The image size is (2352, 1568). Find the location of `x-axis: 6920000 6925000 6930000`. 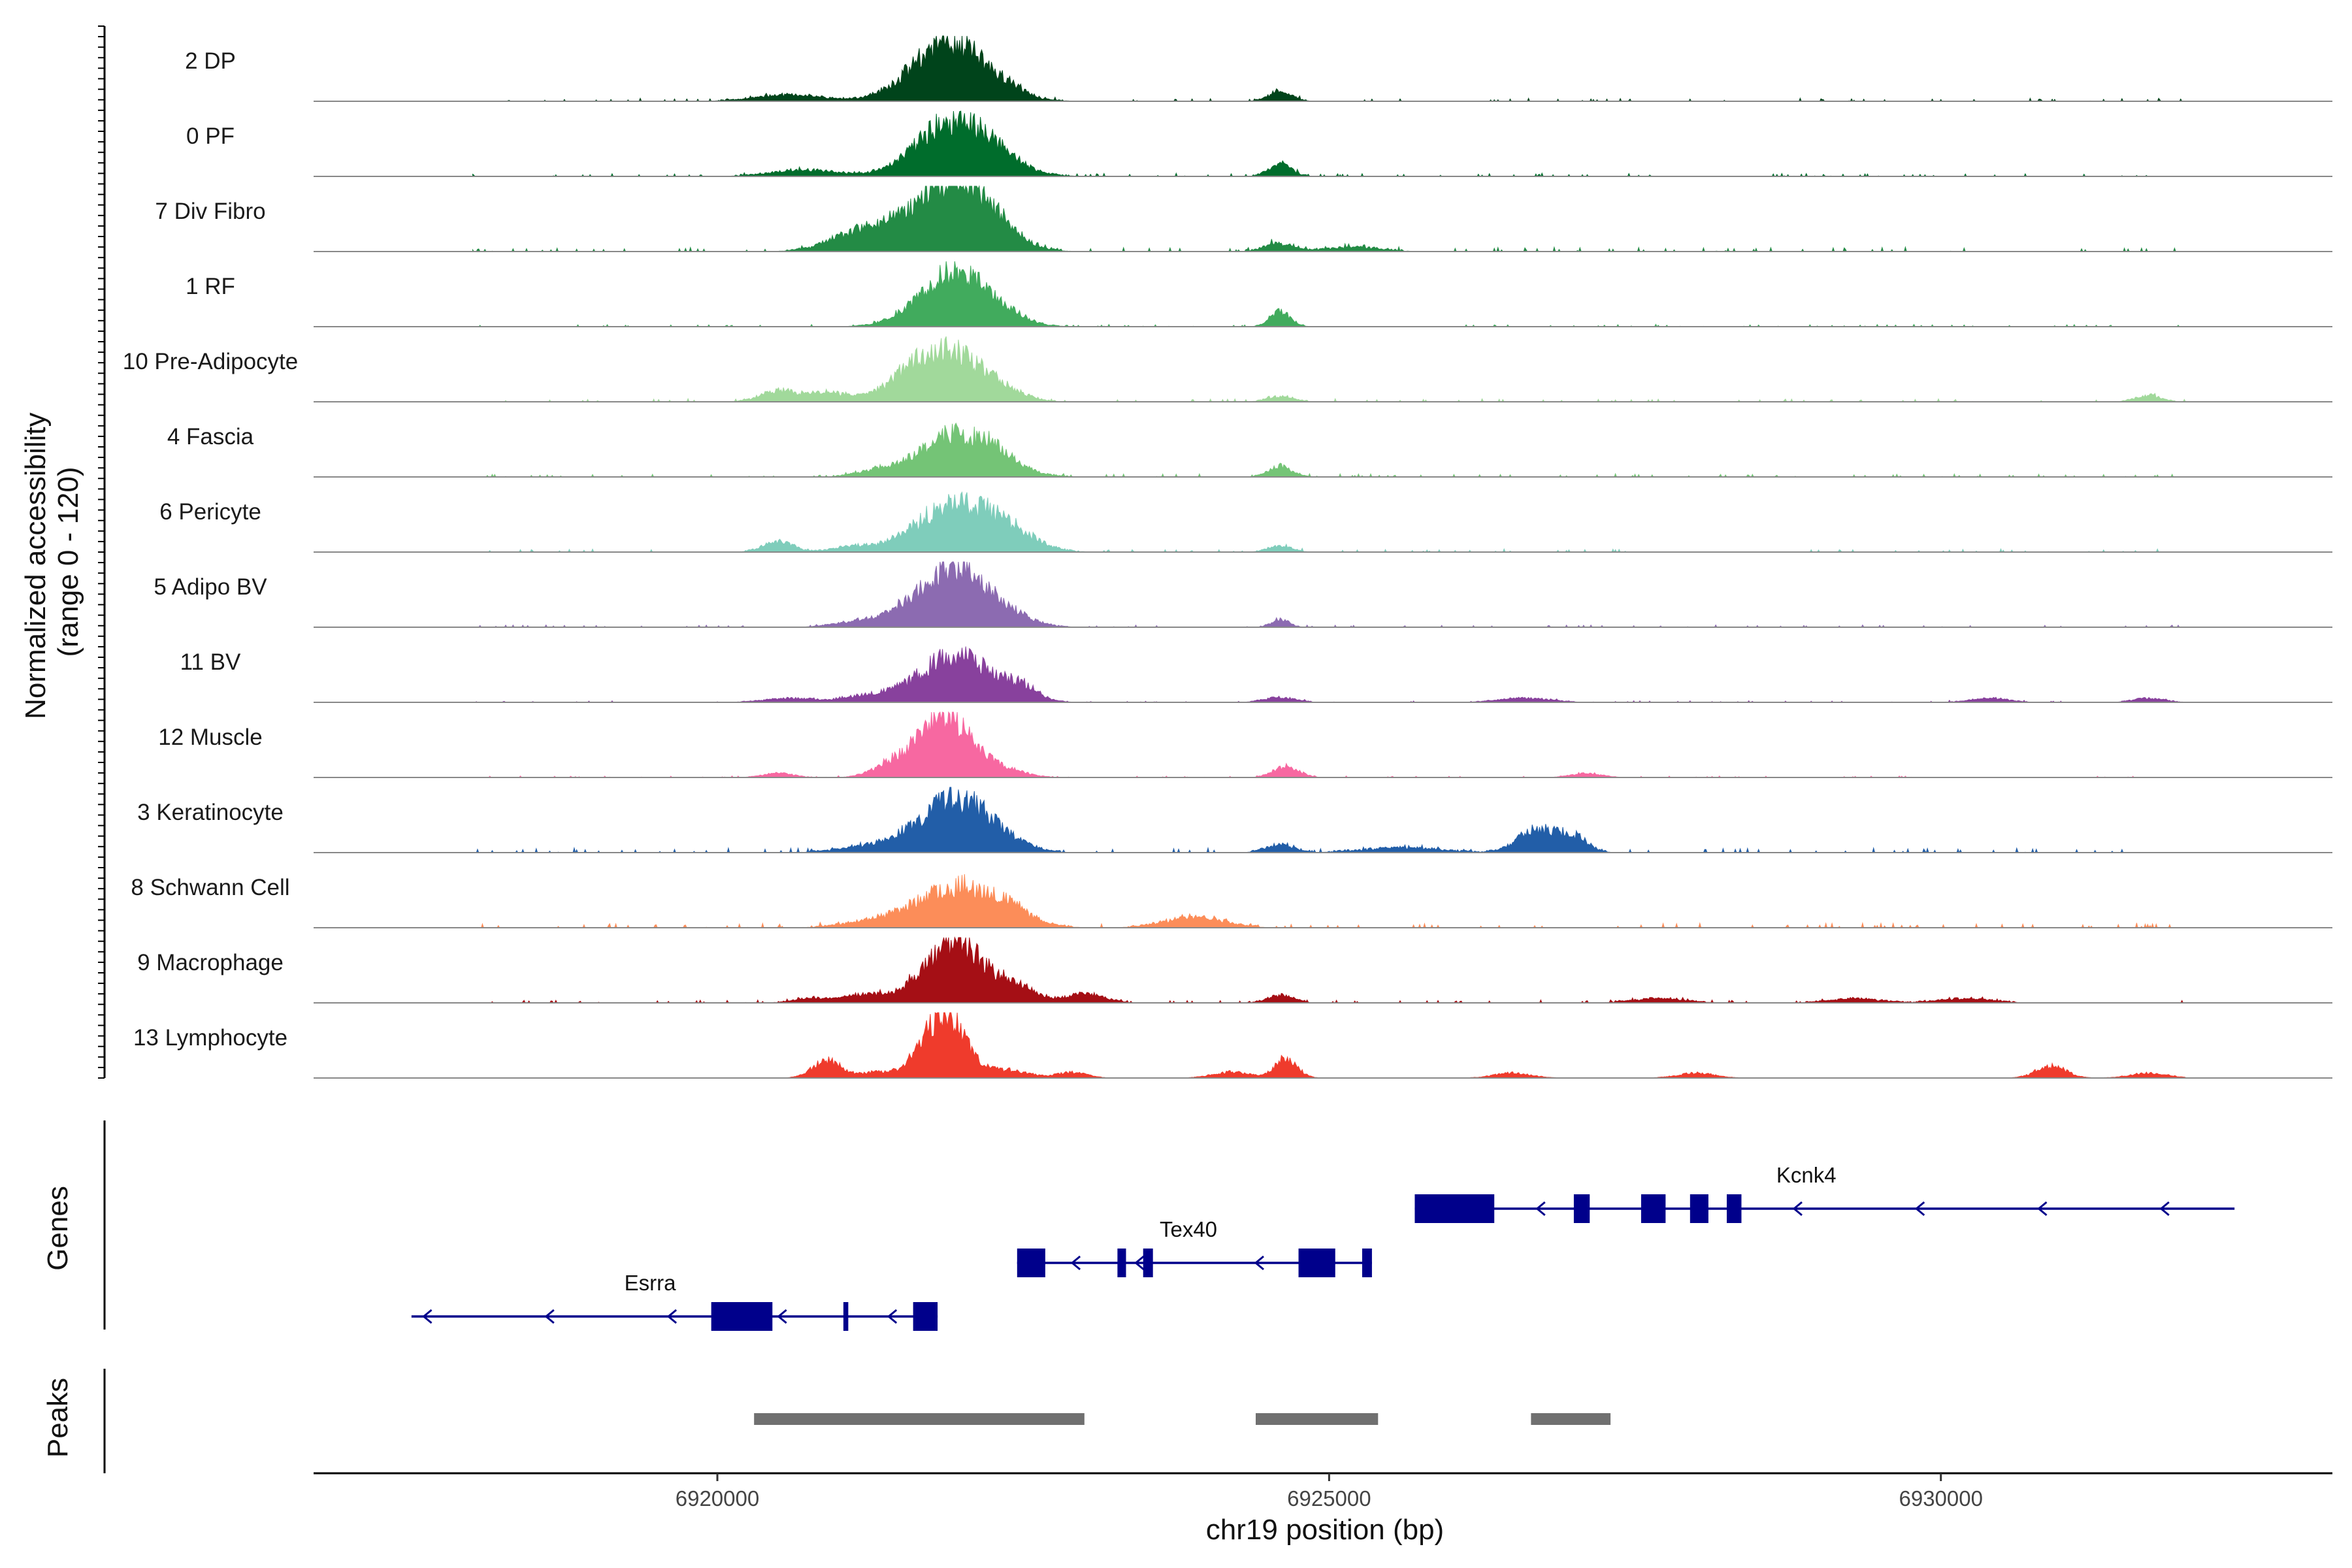

x-axis: 6920000 6925000 6930000 is located at coordinates (1323, 1491).